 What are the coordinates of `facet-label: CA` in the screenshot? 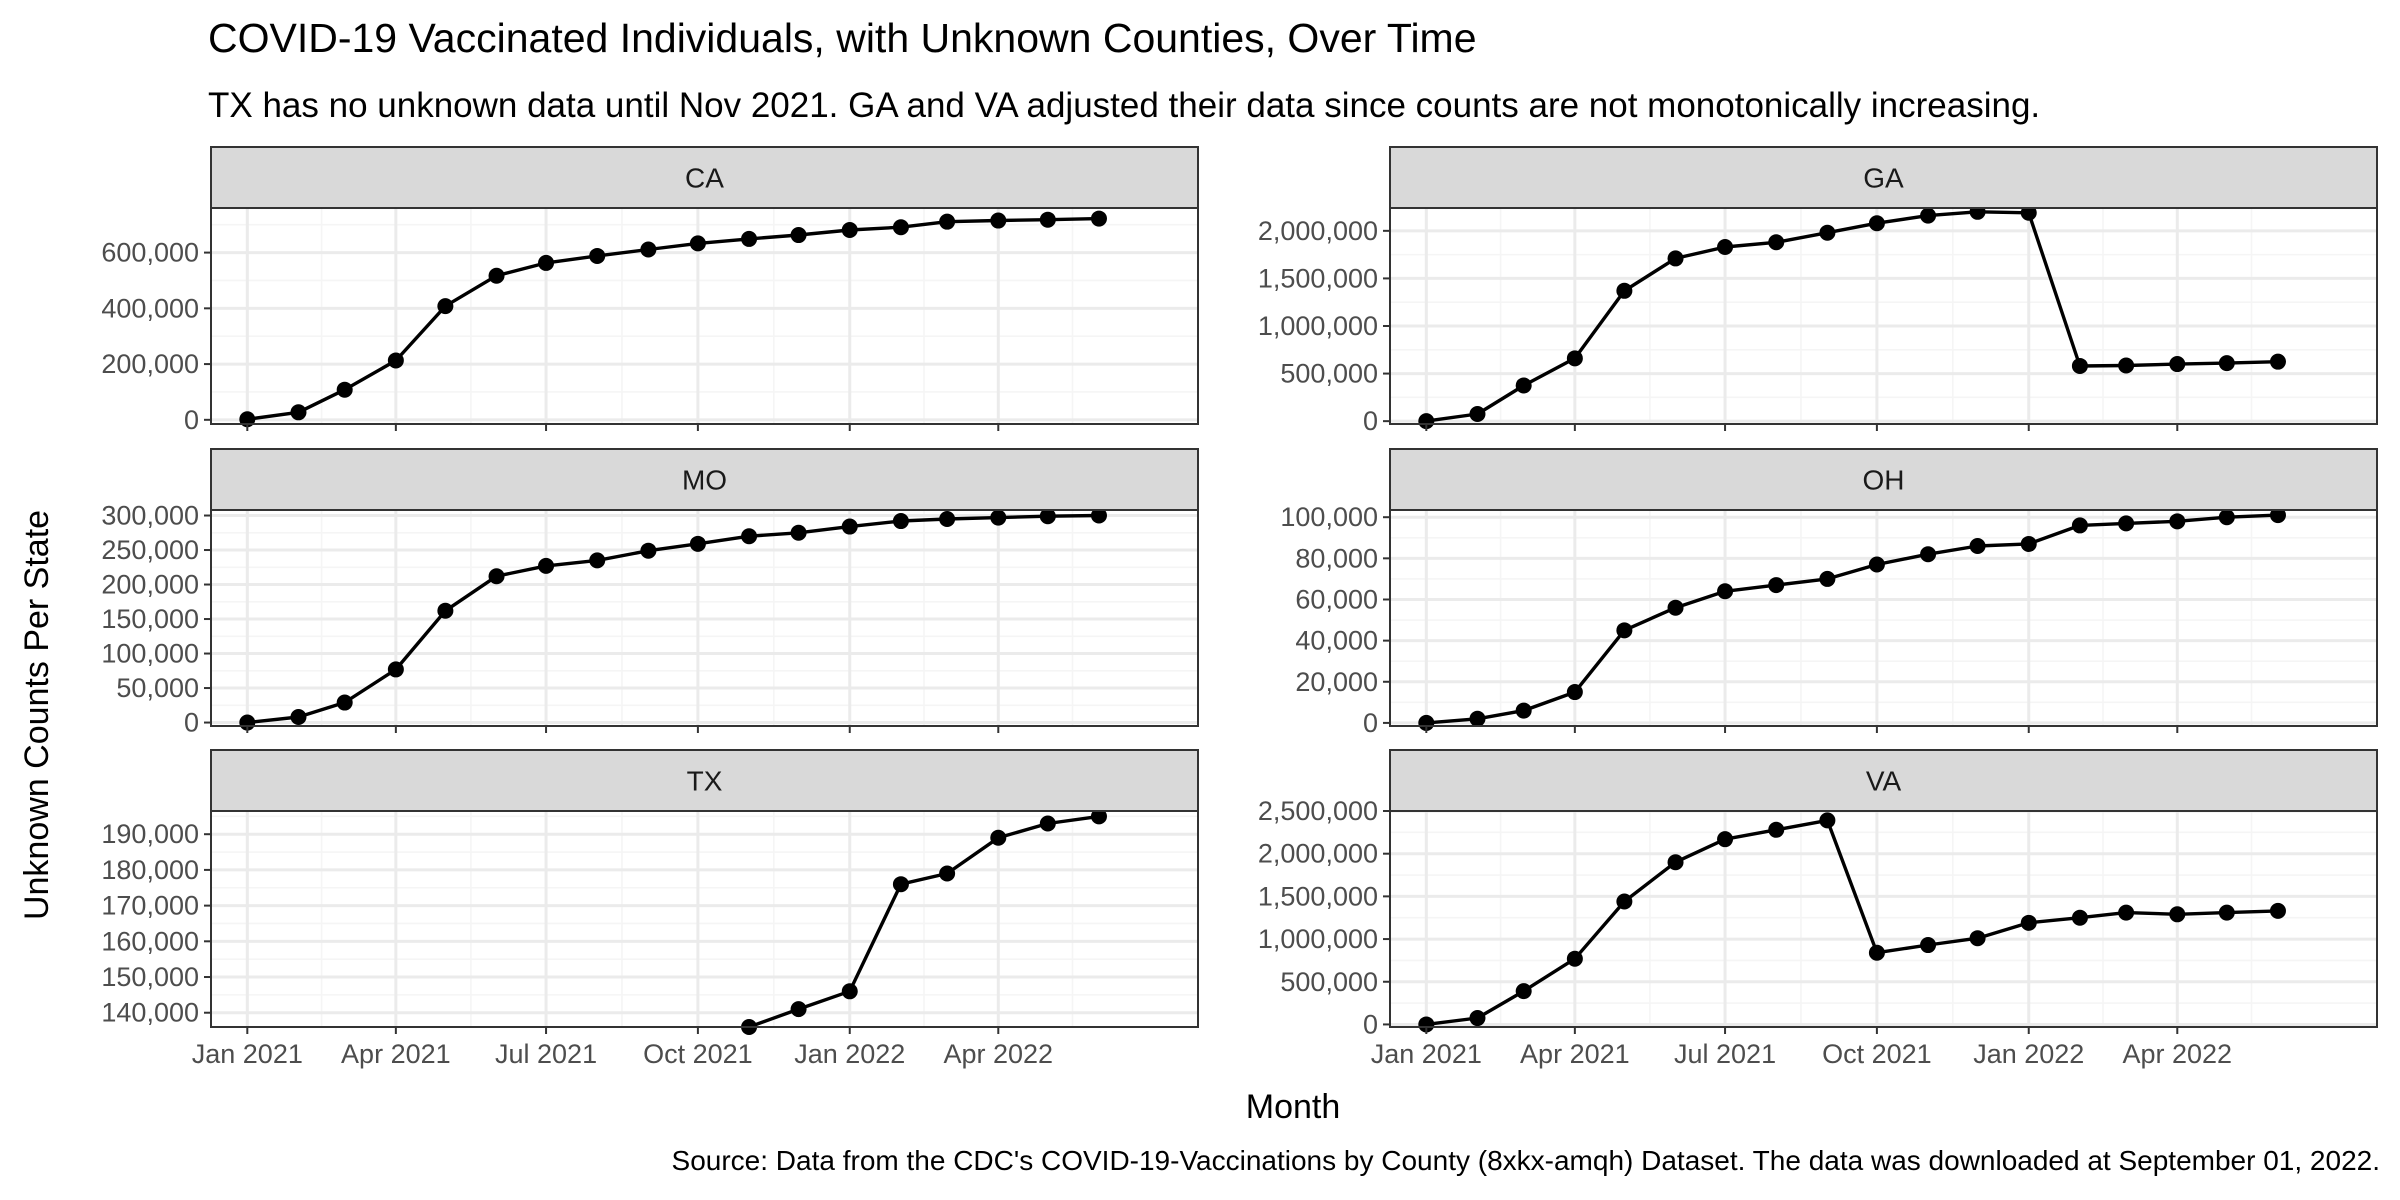 It's located at (704, 178).